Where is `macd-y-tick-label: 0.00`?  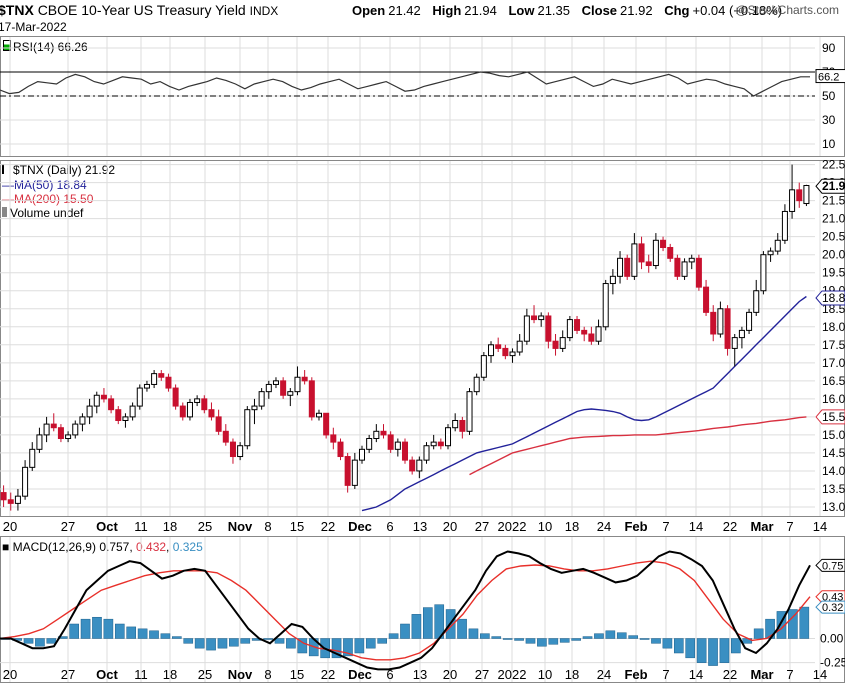 macd-y-tick-label: 0.00 is located at coordinates (832, 639).